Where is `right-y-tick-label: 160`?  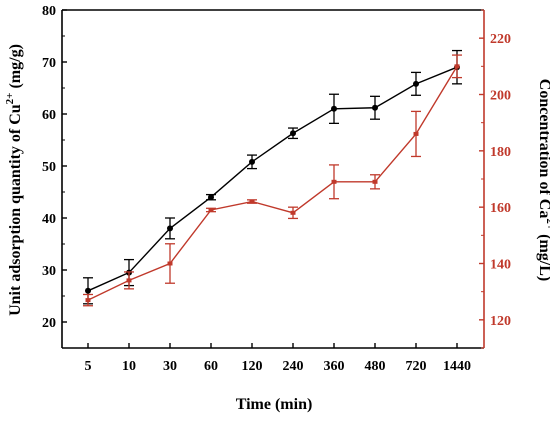 right-y-tick-label: 160 is located at coordinates (500, 208).